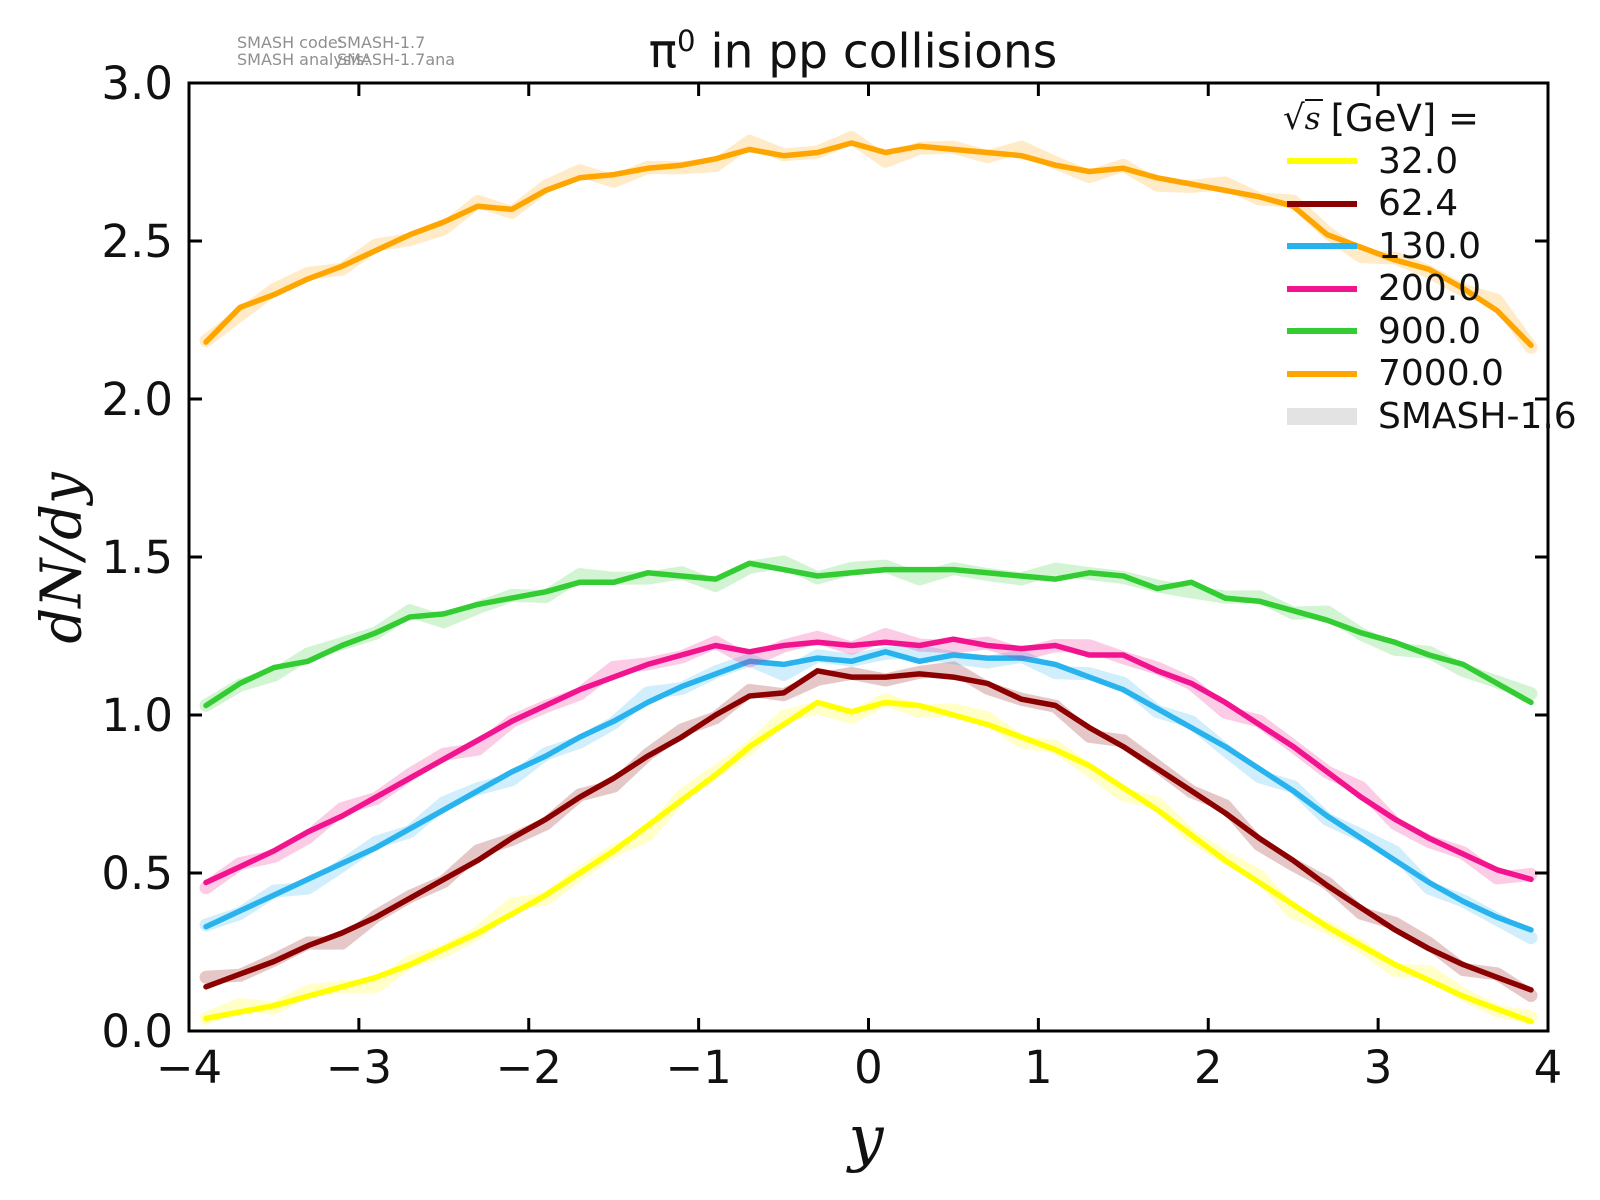  What do you see at coordinates (1322, 416) in the screenshot?
I see `legend-band-swatch` at bounding box center [1322, 416].